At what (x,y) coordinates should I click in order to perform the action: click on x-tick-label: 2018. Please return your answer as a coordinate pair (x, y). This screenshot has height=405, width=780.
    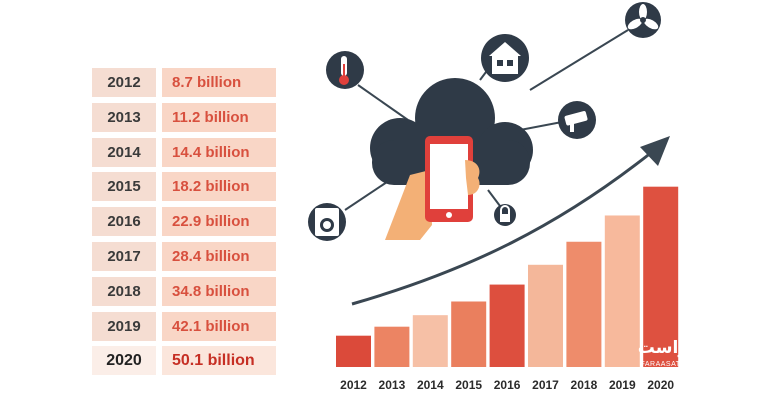
    Looking at the image, I should click on (584, 385).